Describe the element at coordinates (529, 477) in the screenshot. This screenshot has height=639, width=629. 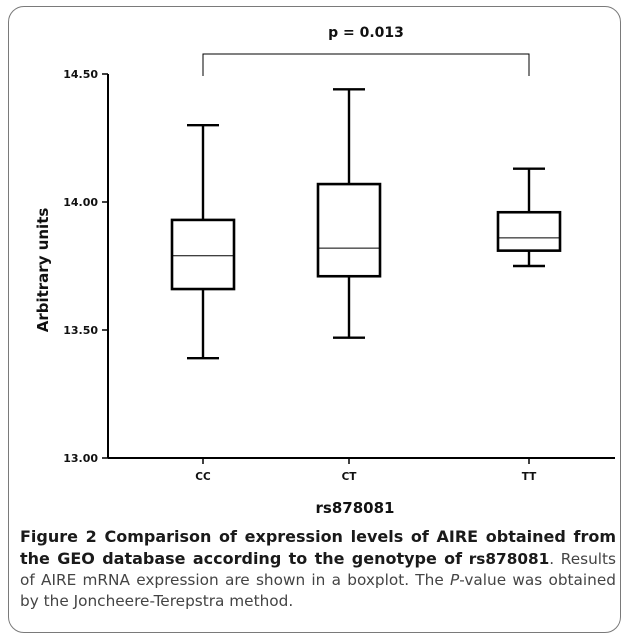
I see `x-tick-label: TT` at that location.